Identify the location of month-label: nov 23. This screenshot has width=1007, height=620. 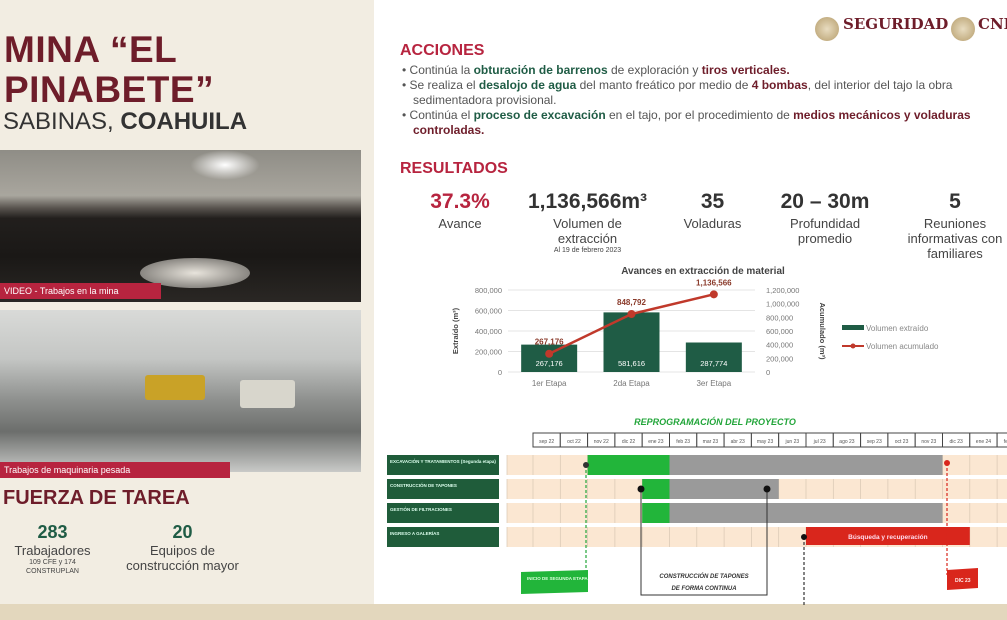
(928, 442).